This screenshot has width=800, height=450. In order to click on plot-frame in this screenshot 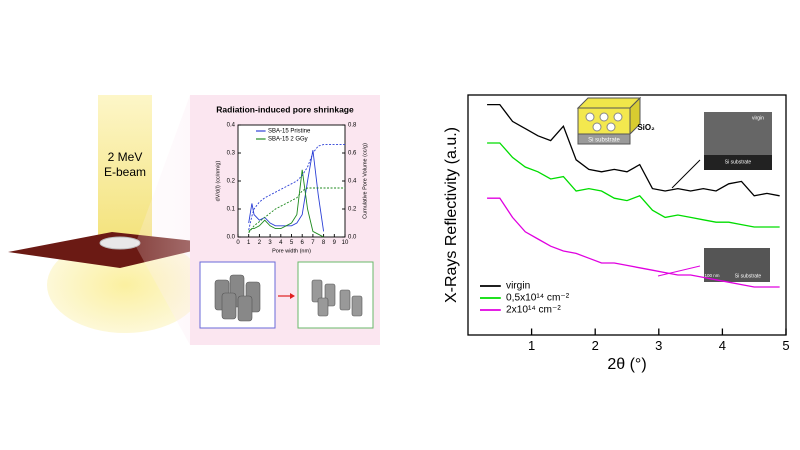, I will do `click(291, 181)`.